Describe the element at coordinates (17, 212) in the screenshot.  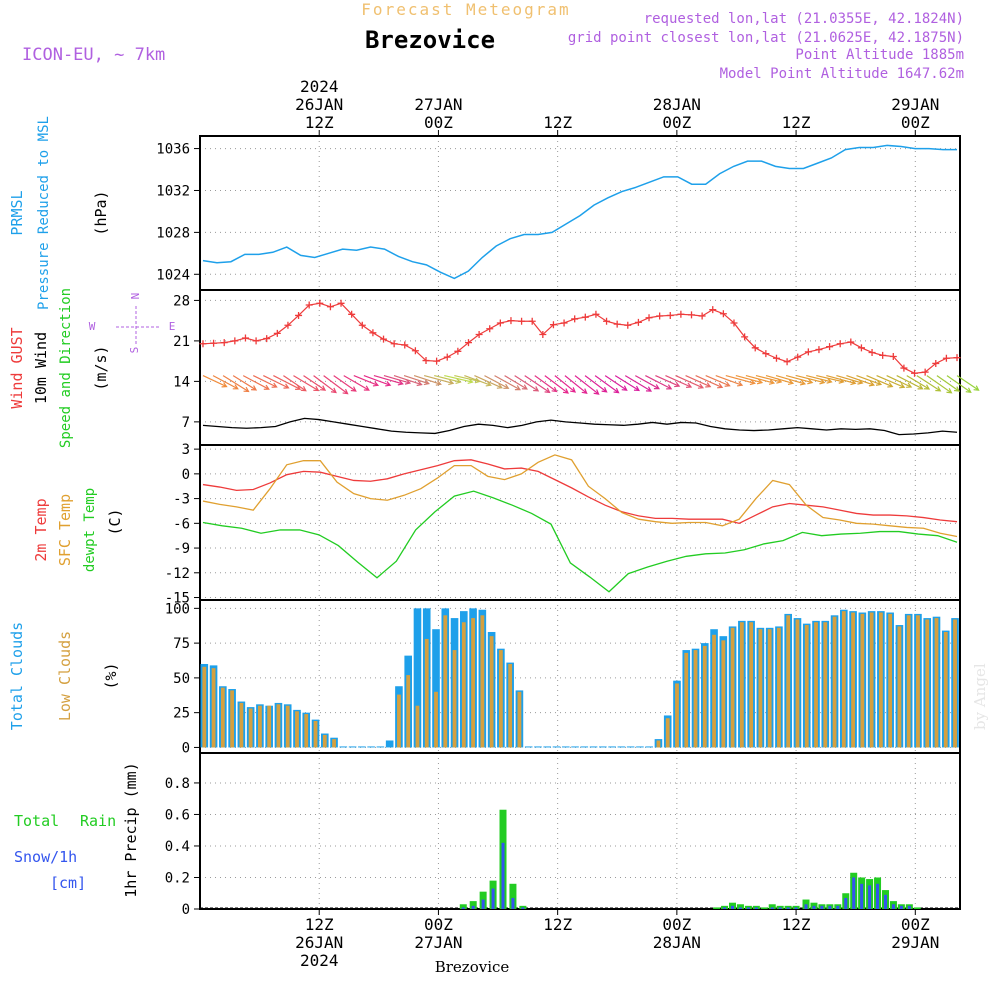
I see `pressure-label-prmsl: PRMSL` at that location.